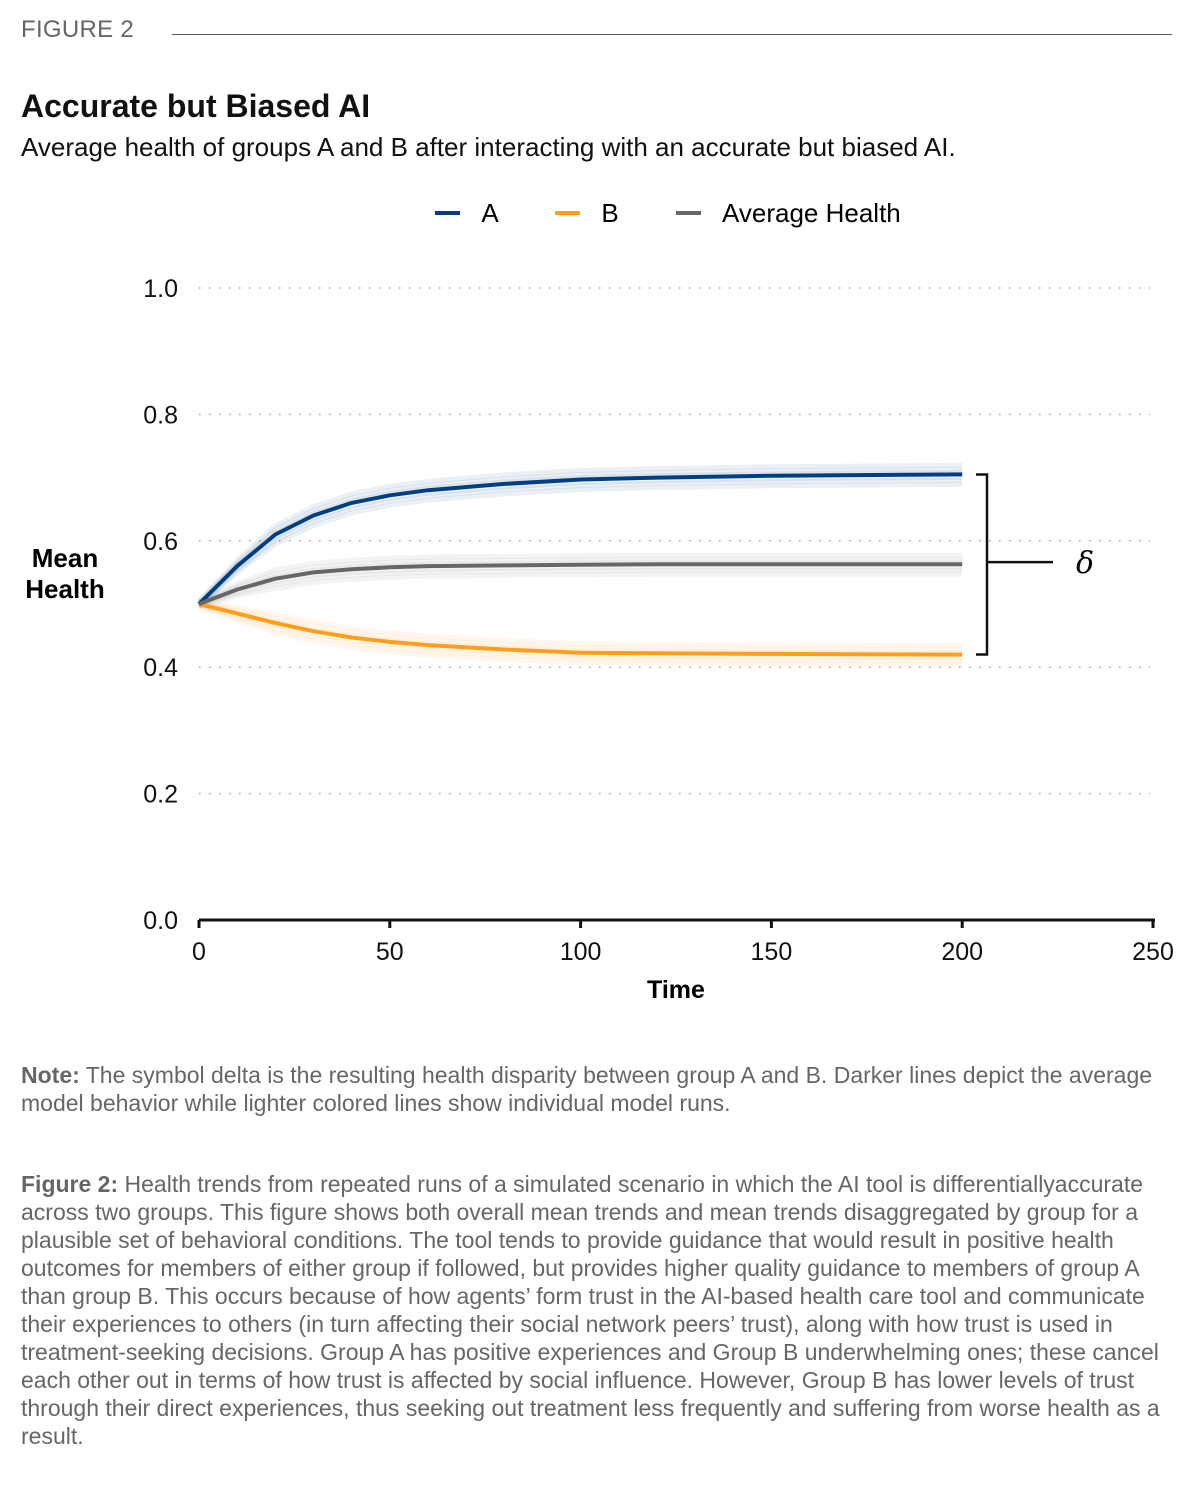 Image resolution: width=1198 pixels, height=1499 pixels. I want to click on y-tick-label: 0.8, so click(160, 415).